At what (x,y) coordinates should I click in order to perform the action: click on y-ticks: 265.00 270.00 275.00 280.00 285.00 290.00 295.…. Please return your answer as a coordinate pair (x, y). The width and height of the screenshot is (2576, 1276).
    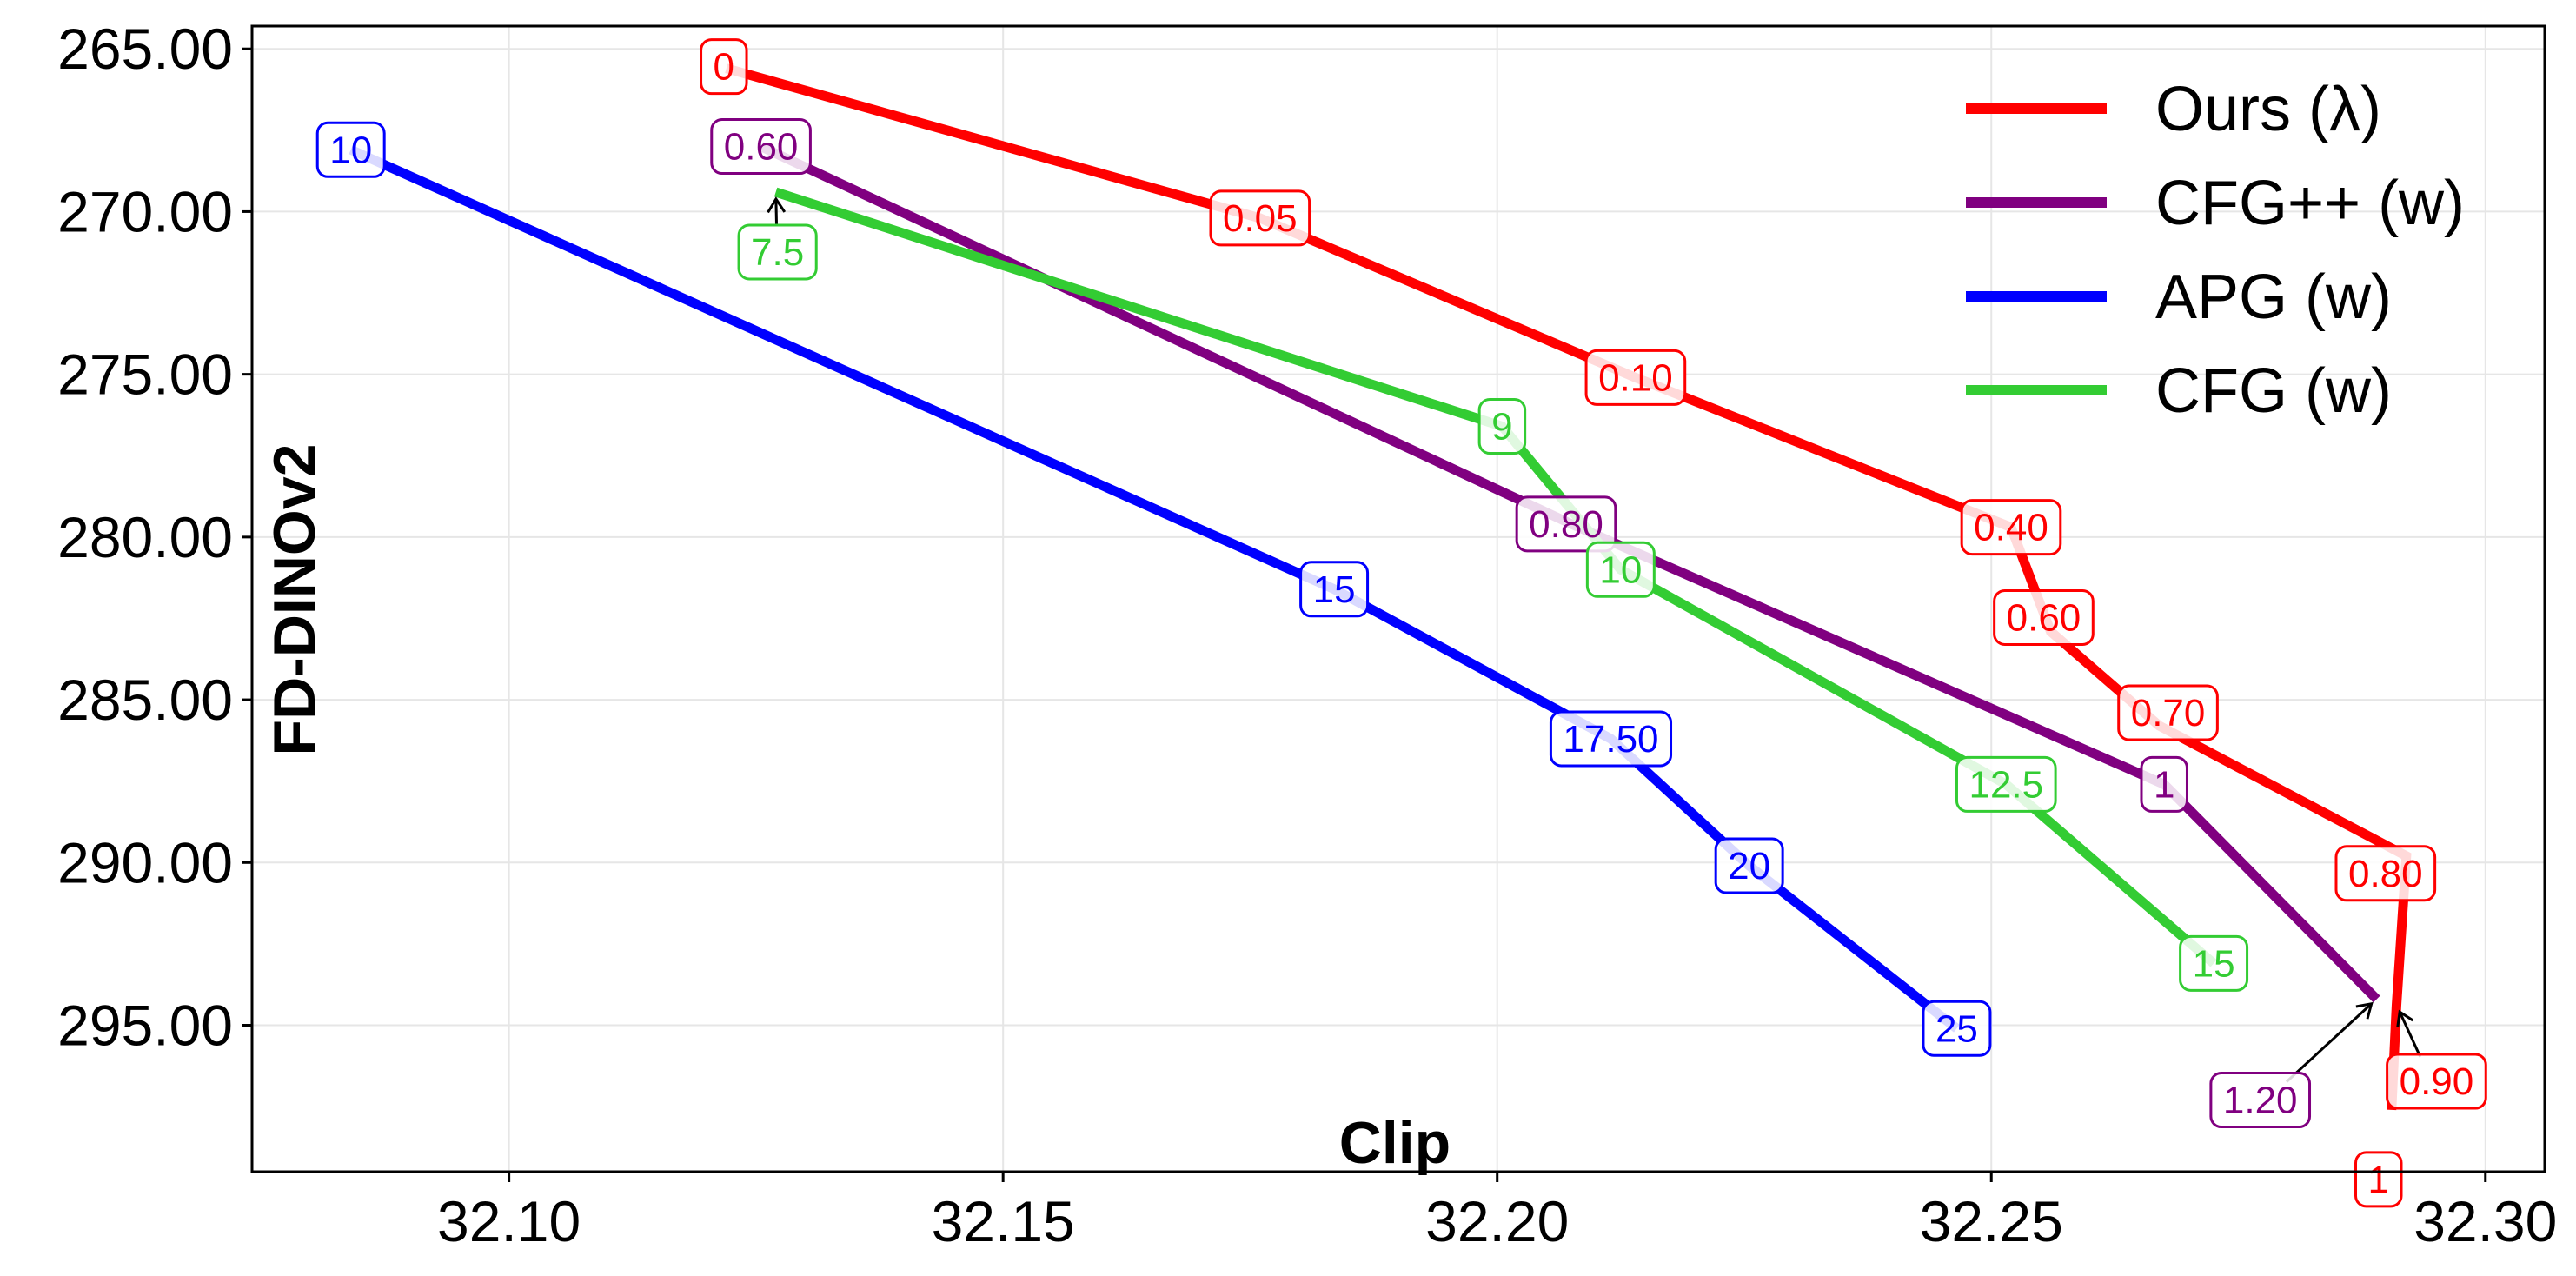
    Looking at the image, I should click on (154, 537).